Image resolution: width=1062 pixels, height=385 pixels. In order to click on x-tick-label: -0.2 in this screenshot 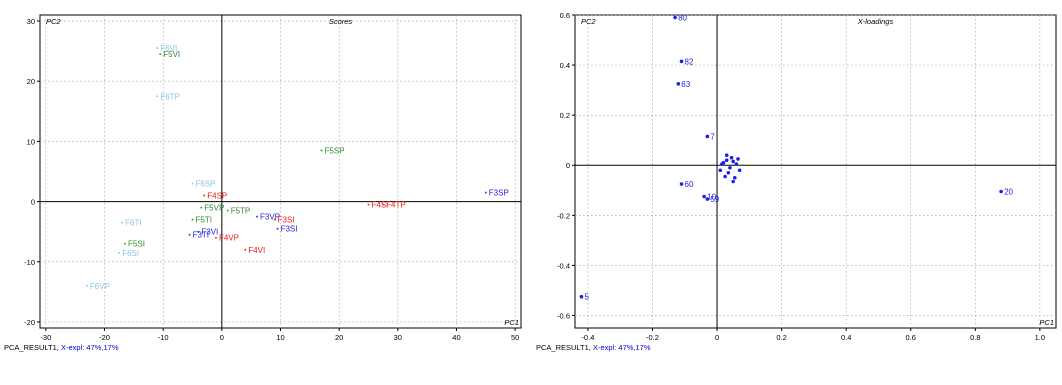, I will do `click(652, 337)`.